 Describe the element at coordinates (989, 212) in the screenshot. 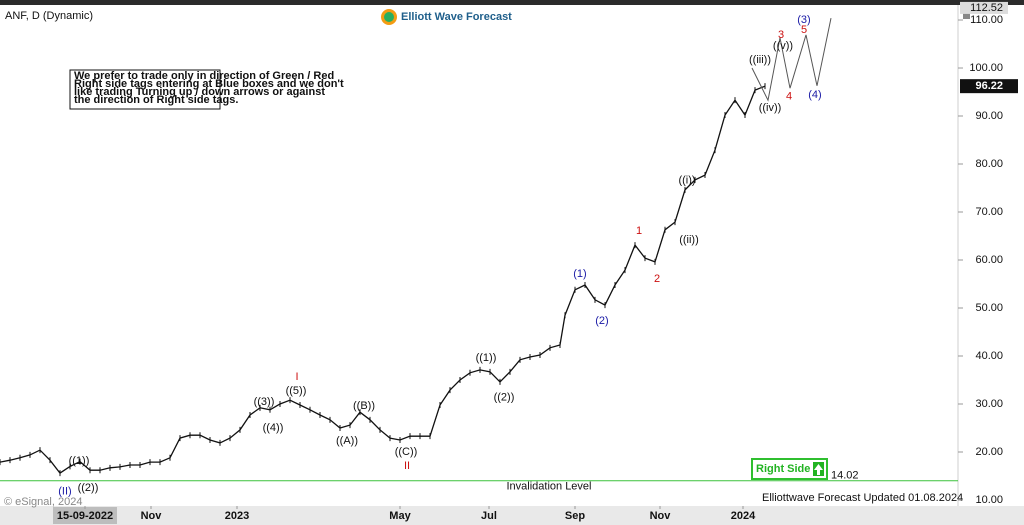

I see `y-tick-label: 70.00` at that location.